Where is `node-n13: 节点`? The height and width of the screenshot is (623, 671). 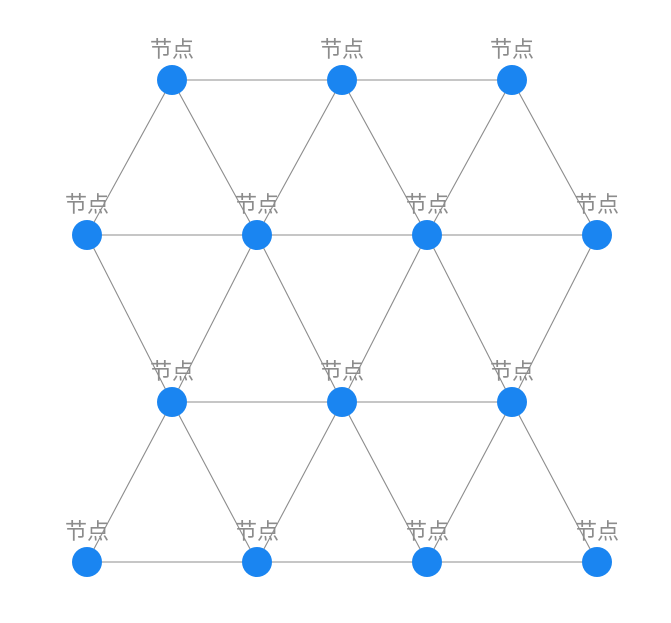 node-n13: 节点 is located at coordinates (427, 548).